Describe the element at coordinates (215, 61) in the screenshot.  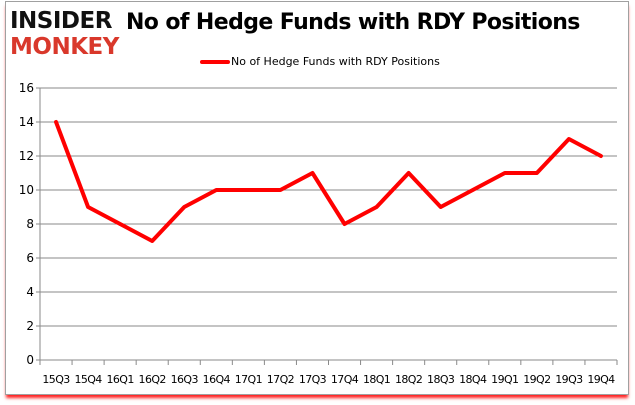
I see `legend-swatch` at that location.